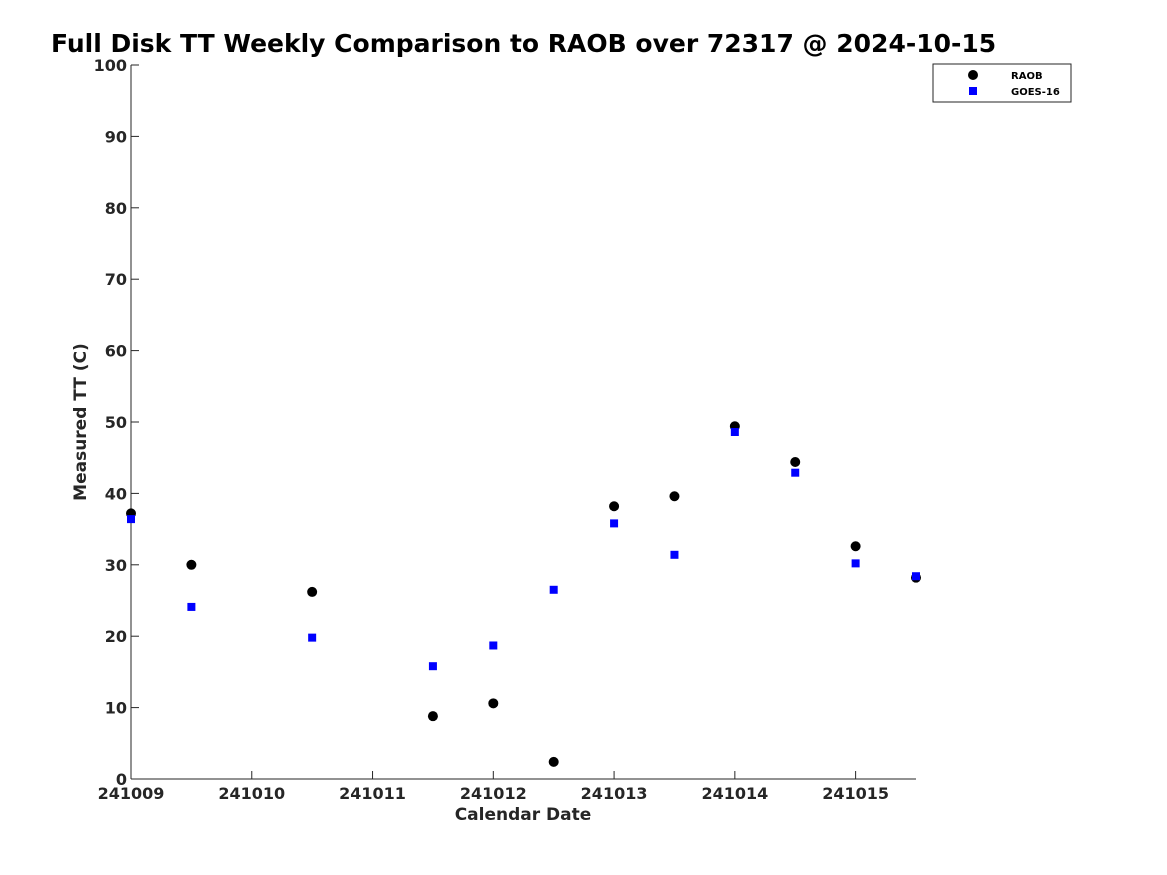  What do you see at coordinates (116, 493) in the screenshot?
I see `y-tick-label: 40` at bounding box center [116, 493].